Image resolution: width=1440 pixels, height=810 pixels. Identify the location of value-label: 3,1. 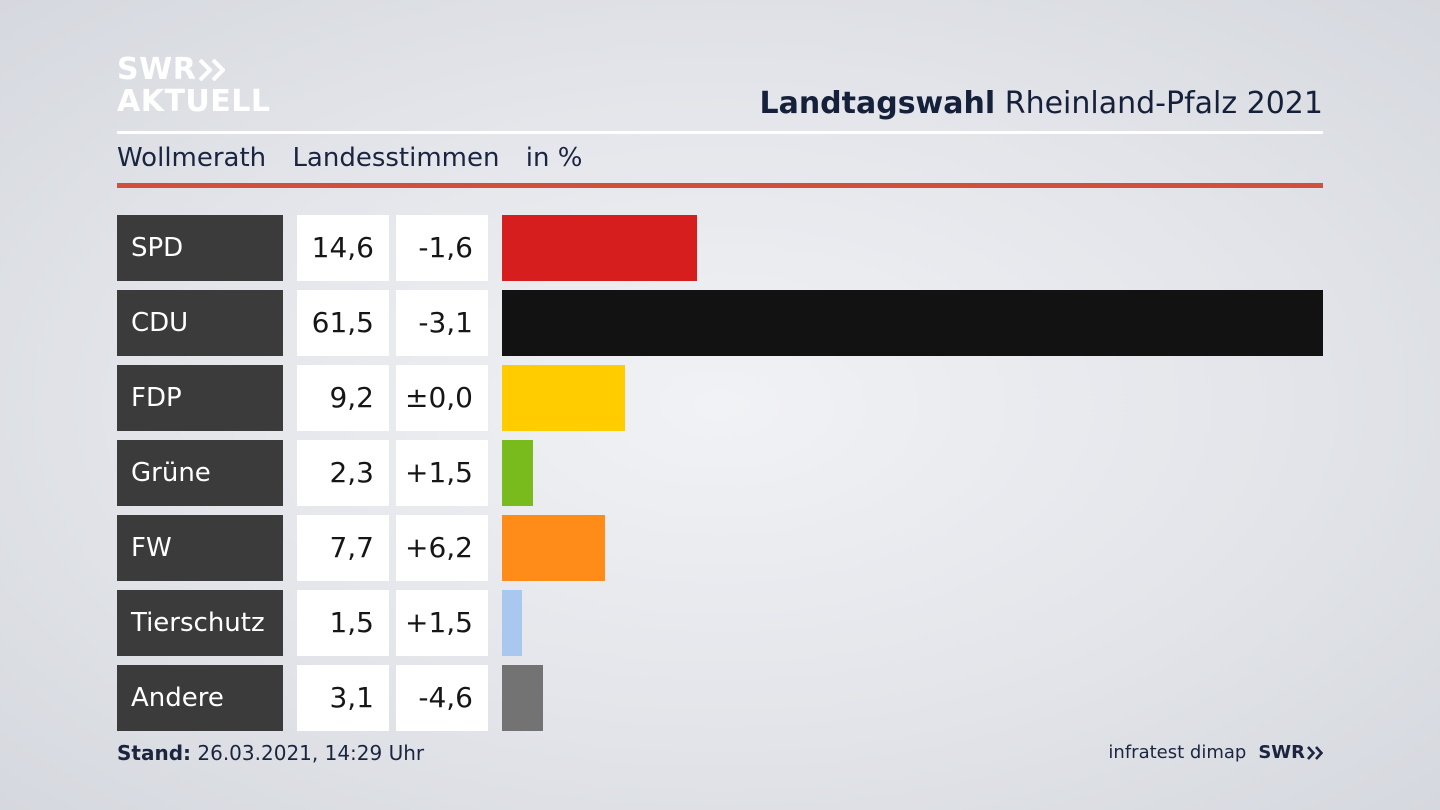
(343, 698).